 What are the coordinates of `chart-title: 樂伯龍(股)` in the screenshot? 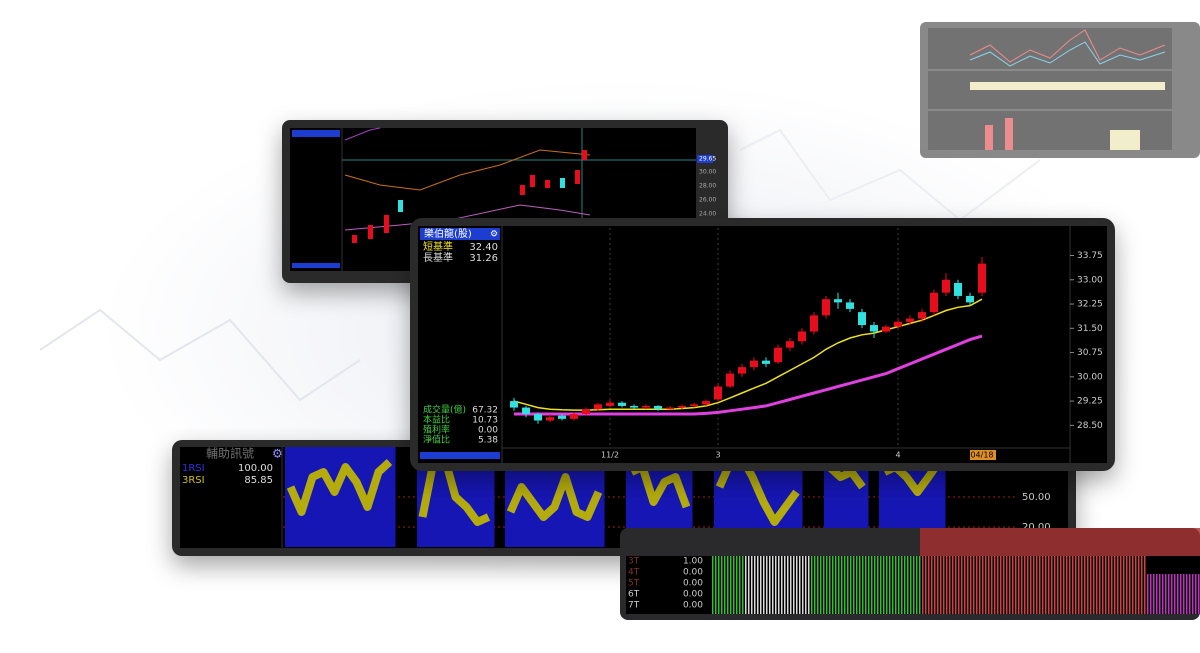 It's located at (448, 233).